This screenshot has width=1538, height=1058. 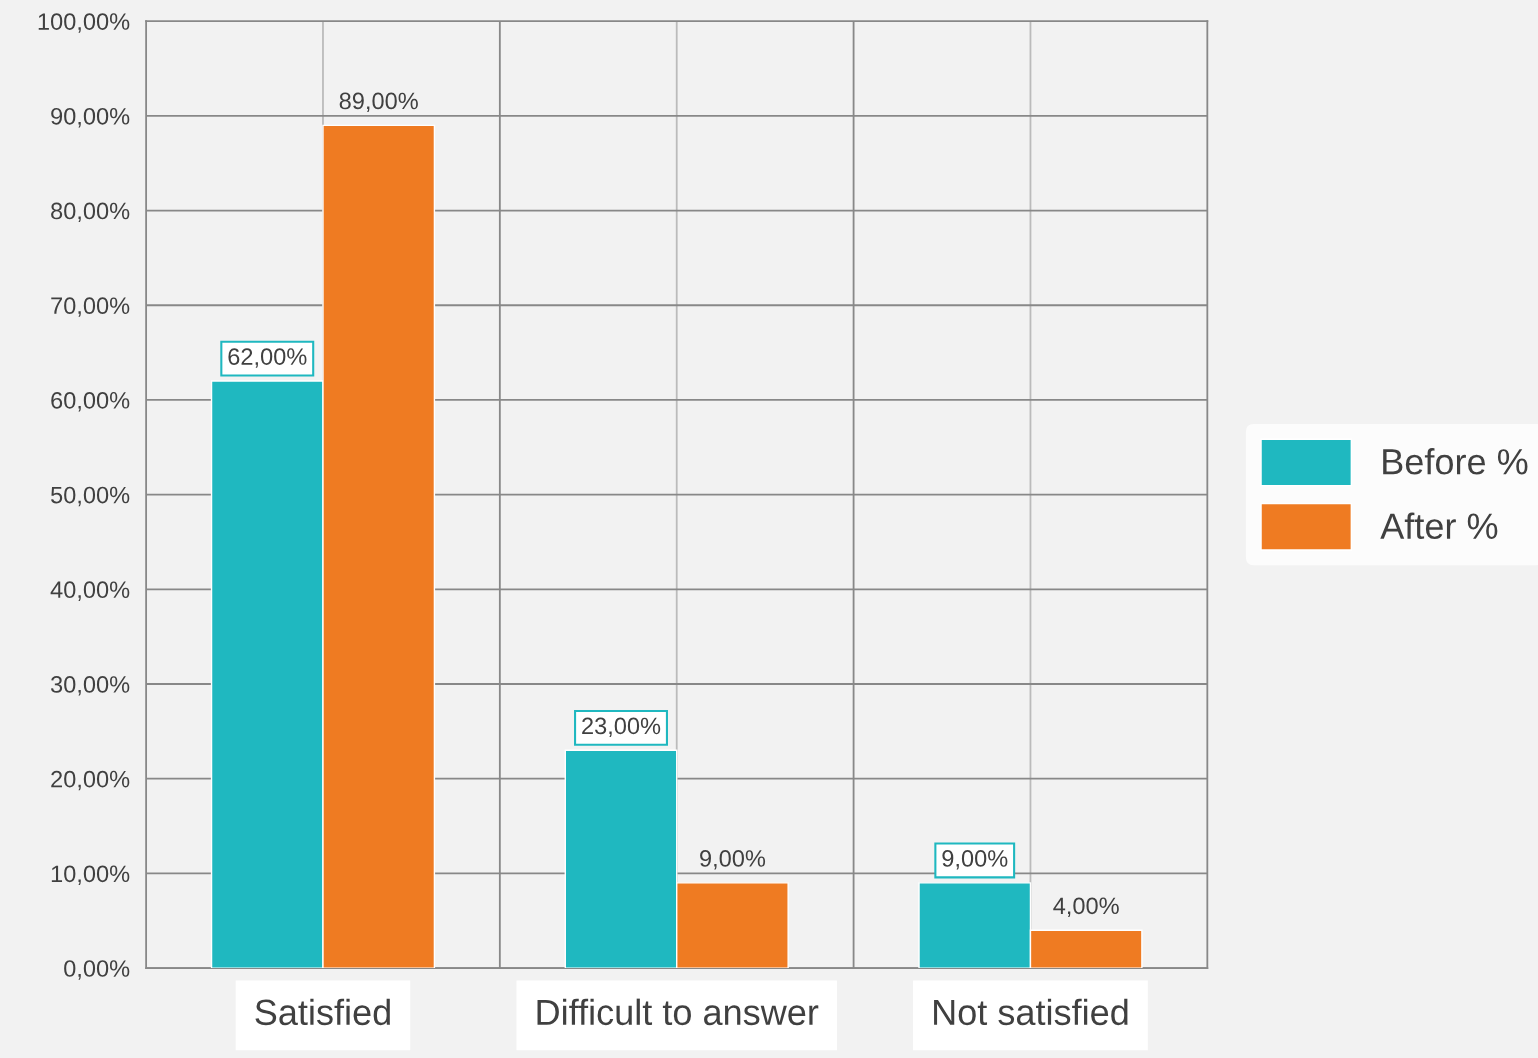 What do you see at coordinates (90, 591) in the screenshot?
I see `y-tick-label: 40,00%` at bounding box center [90, 591].